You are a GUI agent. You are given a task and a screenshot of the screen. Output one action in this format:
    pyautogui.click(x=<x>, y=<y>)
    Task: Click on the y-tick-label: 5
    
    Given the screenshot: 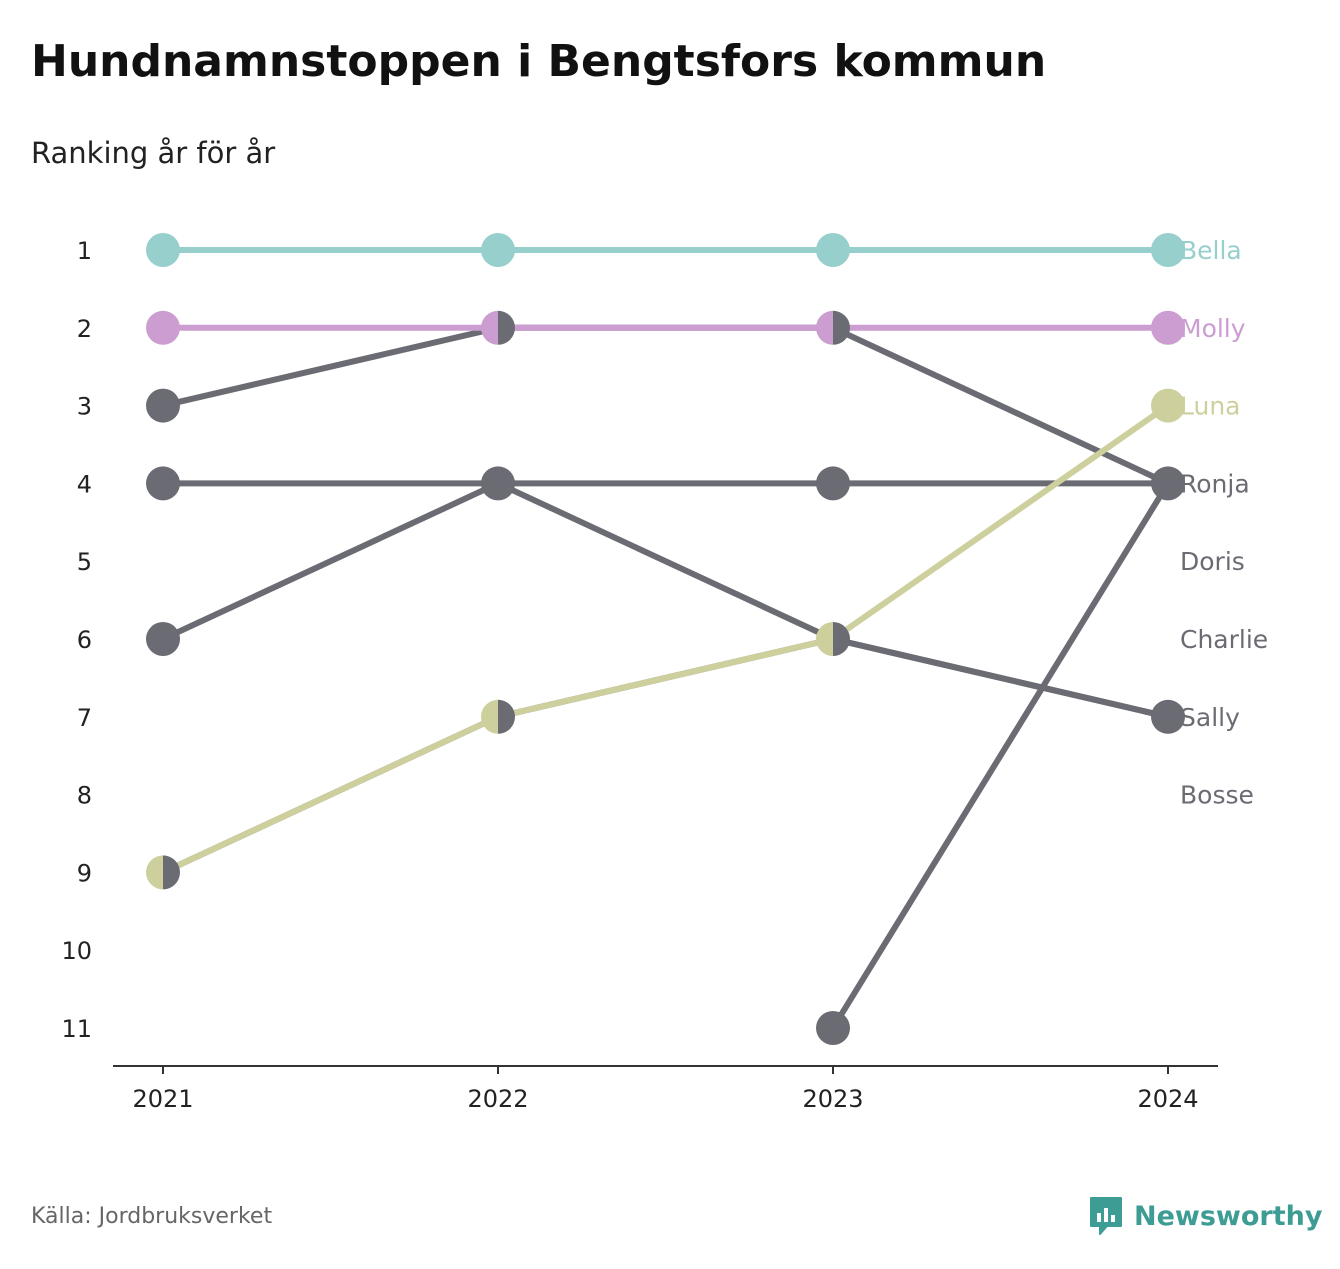 What is the action you would take?
    pyautogui.click(x=84, y=562)
    